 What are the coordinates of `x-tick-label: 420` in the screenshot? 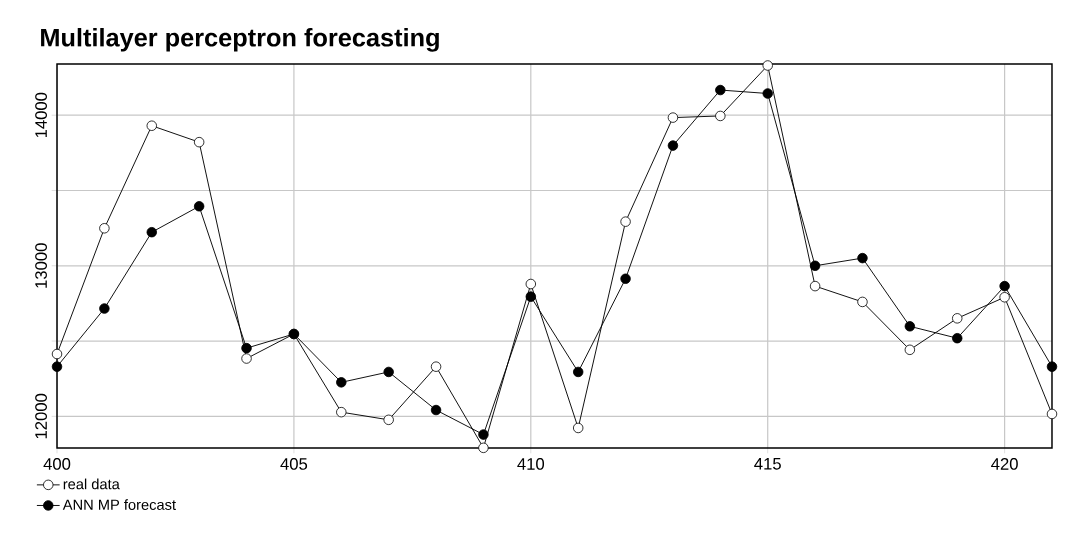 It's located at (1004, 464).